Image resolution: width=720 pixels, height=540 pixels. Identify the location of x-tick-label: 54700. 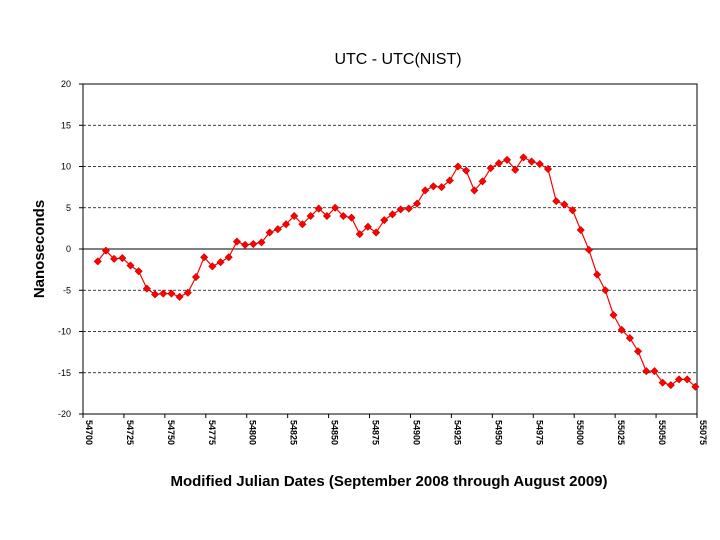
(89, 432).